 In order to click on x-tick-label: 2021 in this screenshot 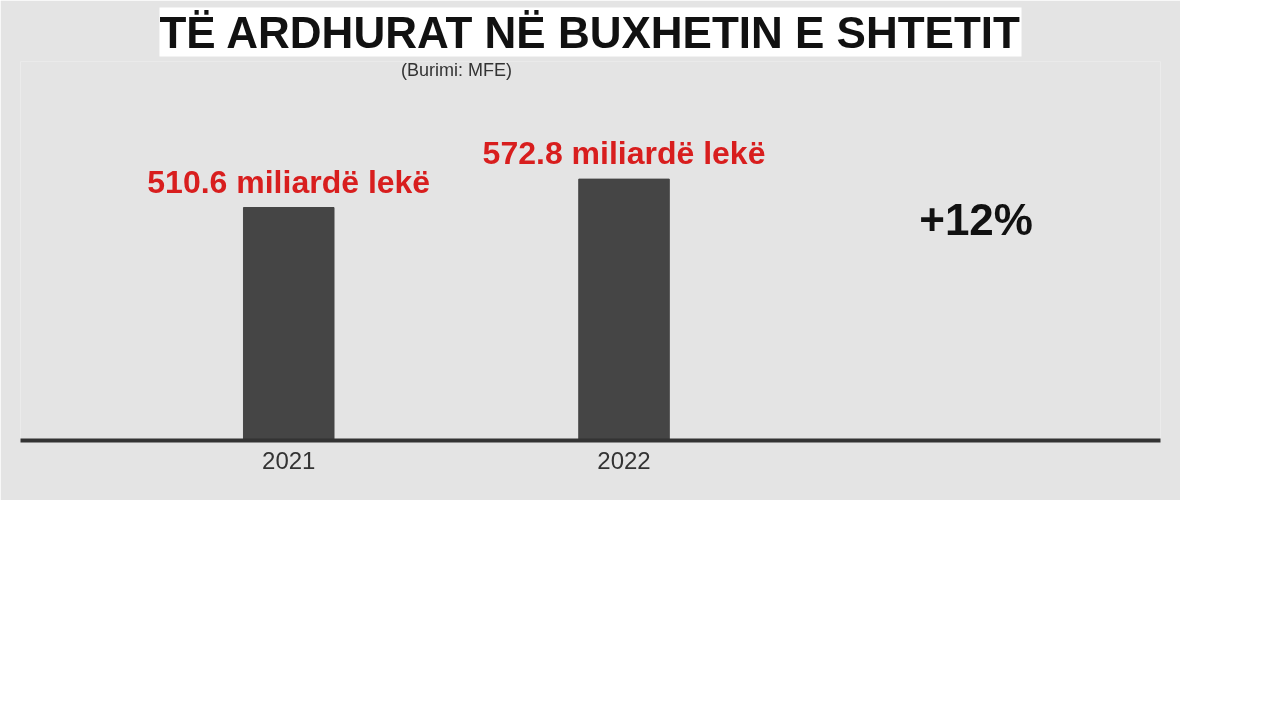, I will do `click(289, 460)`.